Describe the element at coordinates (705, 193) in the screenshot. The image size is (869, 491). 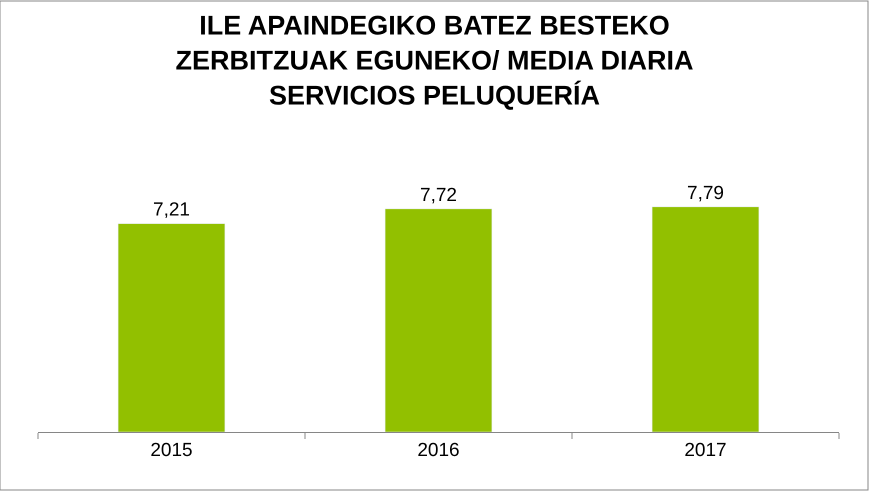
I see `data-label: 7,79` at that location.